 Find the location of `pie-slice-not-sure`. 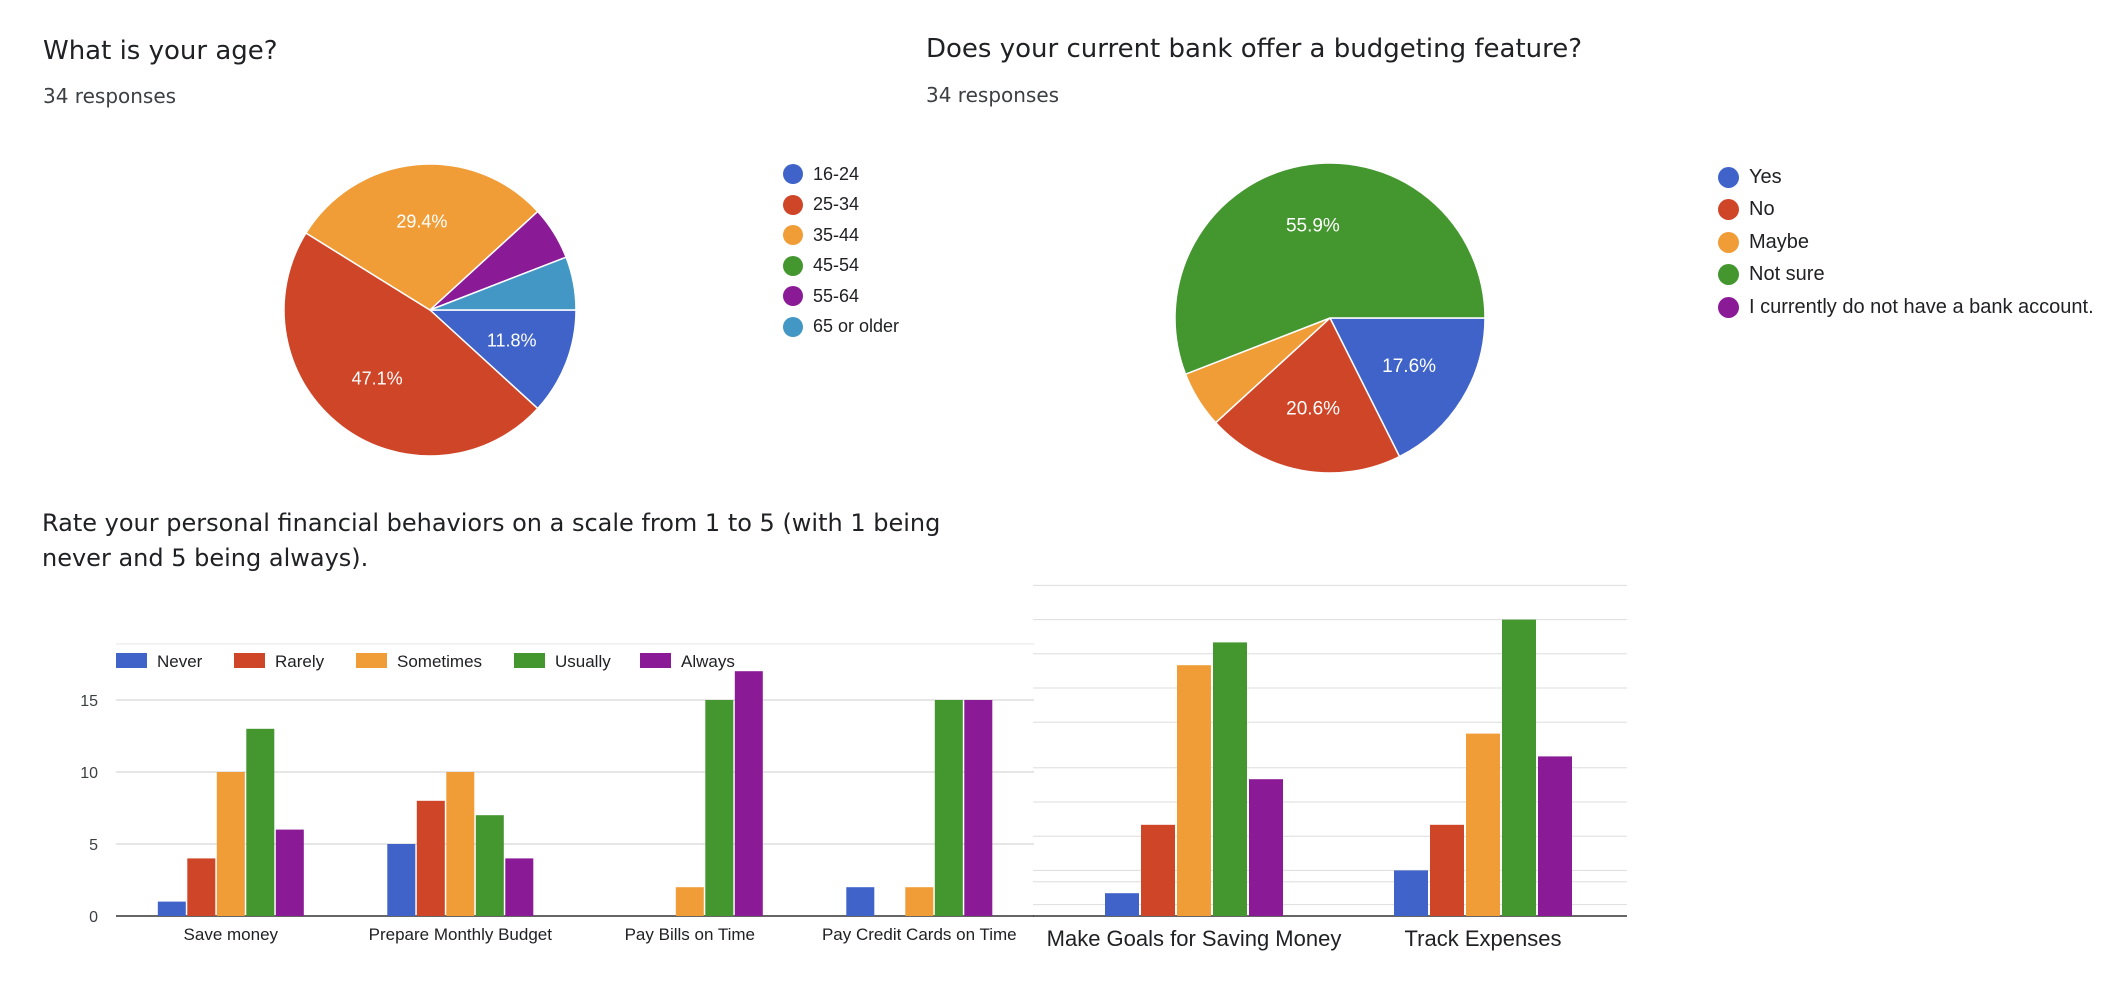

pie-slice-not-sure is located at coordinates (1330, 269).